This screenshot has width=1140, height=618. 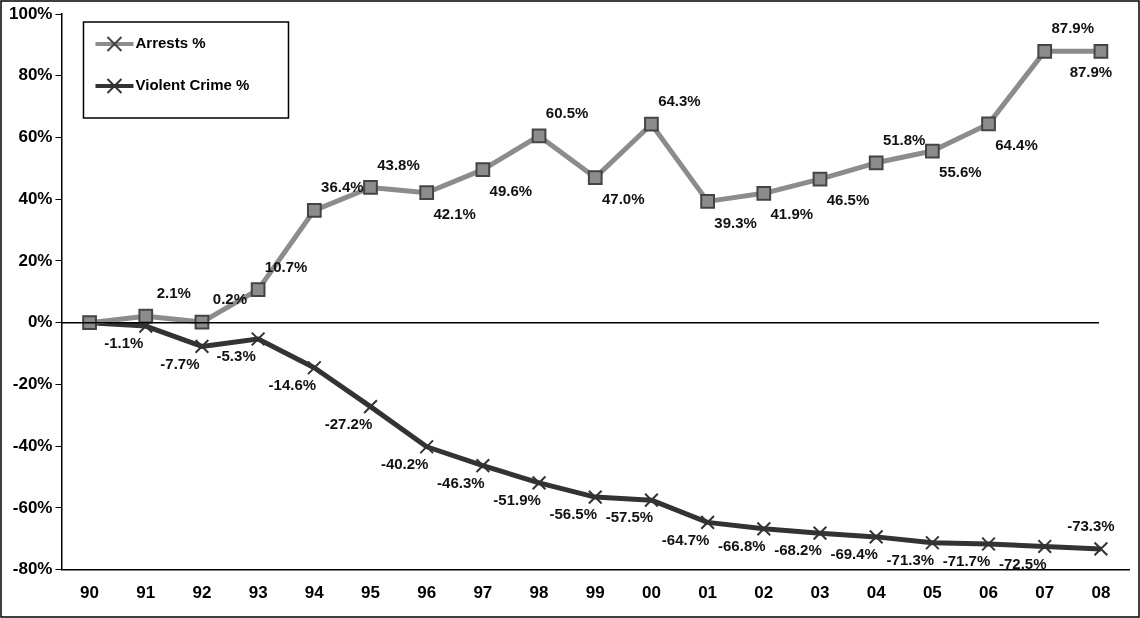 I want to click on y-tick-label: 80%, so click(x=35, y=75).